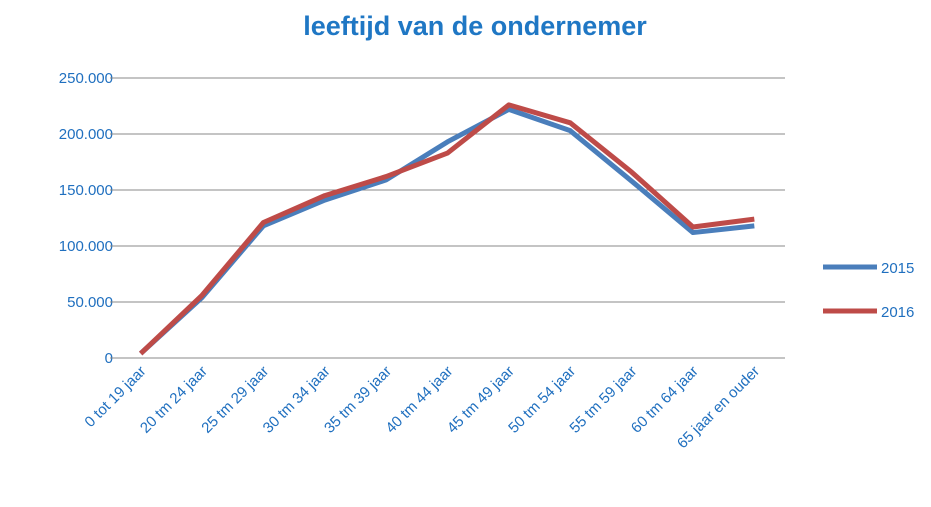 This screenshot has width=931, height=507. Describe the element at coordinates (86, 134) in the screenshot. I see `y-tick-label: 200.000` at that location.